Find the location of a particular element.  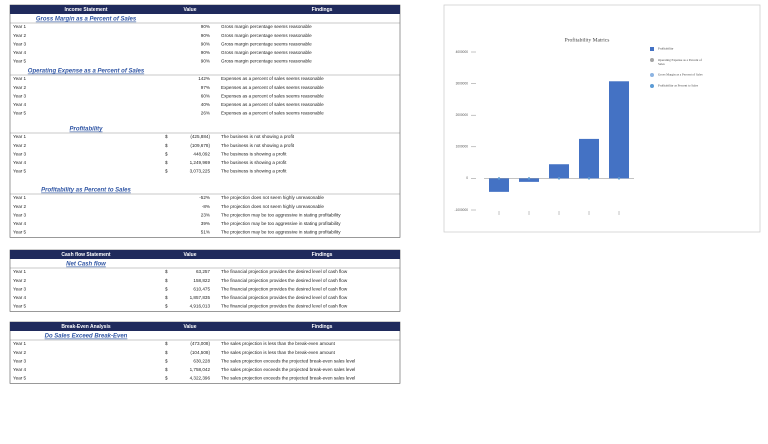

header-value: Value is located at coordinates (189, 10).